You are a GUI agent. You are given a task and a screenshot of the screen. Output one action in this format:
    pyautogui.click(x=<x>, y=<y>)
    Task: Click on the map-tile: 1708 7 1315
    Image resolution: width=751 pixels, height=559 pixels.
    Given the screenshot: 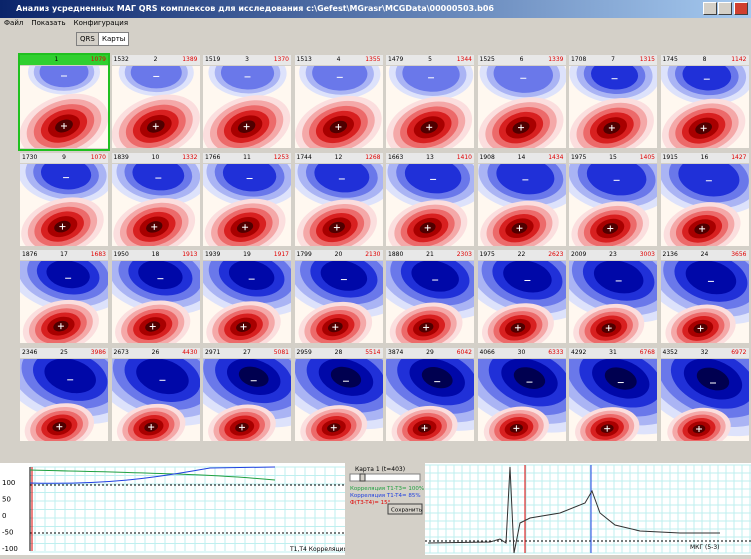 What is the action you would take?
    pyautogui.click(x=613, y=102)
    